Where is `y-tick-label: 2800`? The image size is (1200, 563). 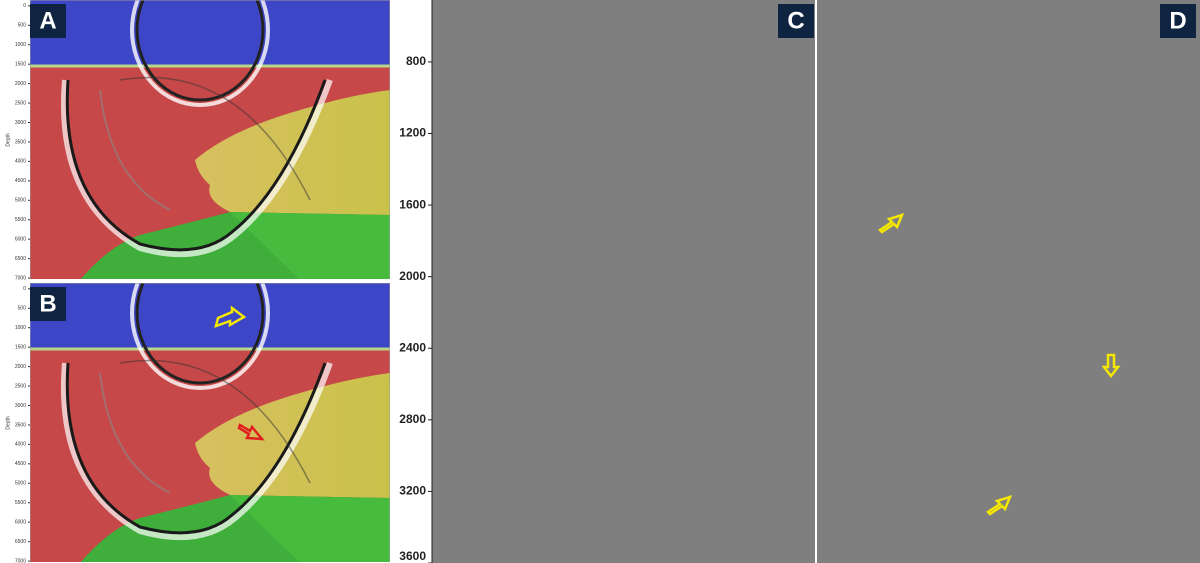 y-tick-label: 2800 is located at coordinates (412, 419).